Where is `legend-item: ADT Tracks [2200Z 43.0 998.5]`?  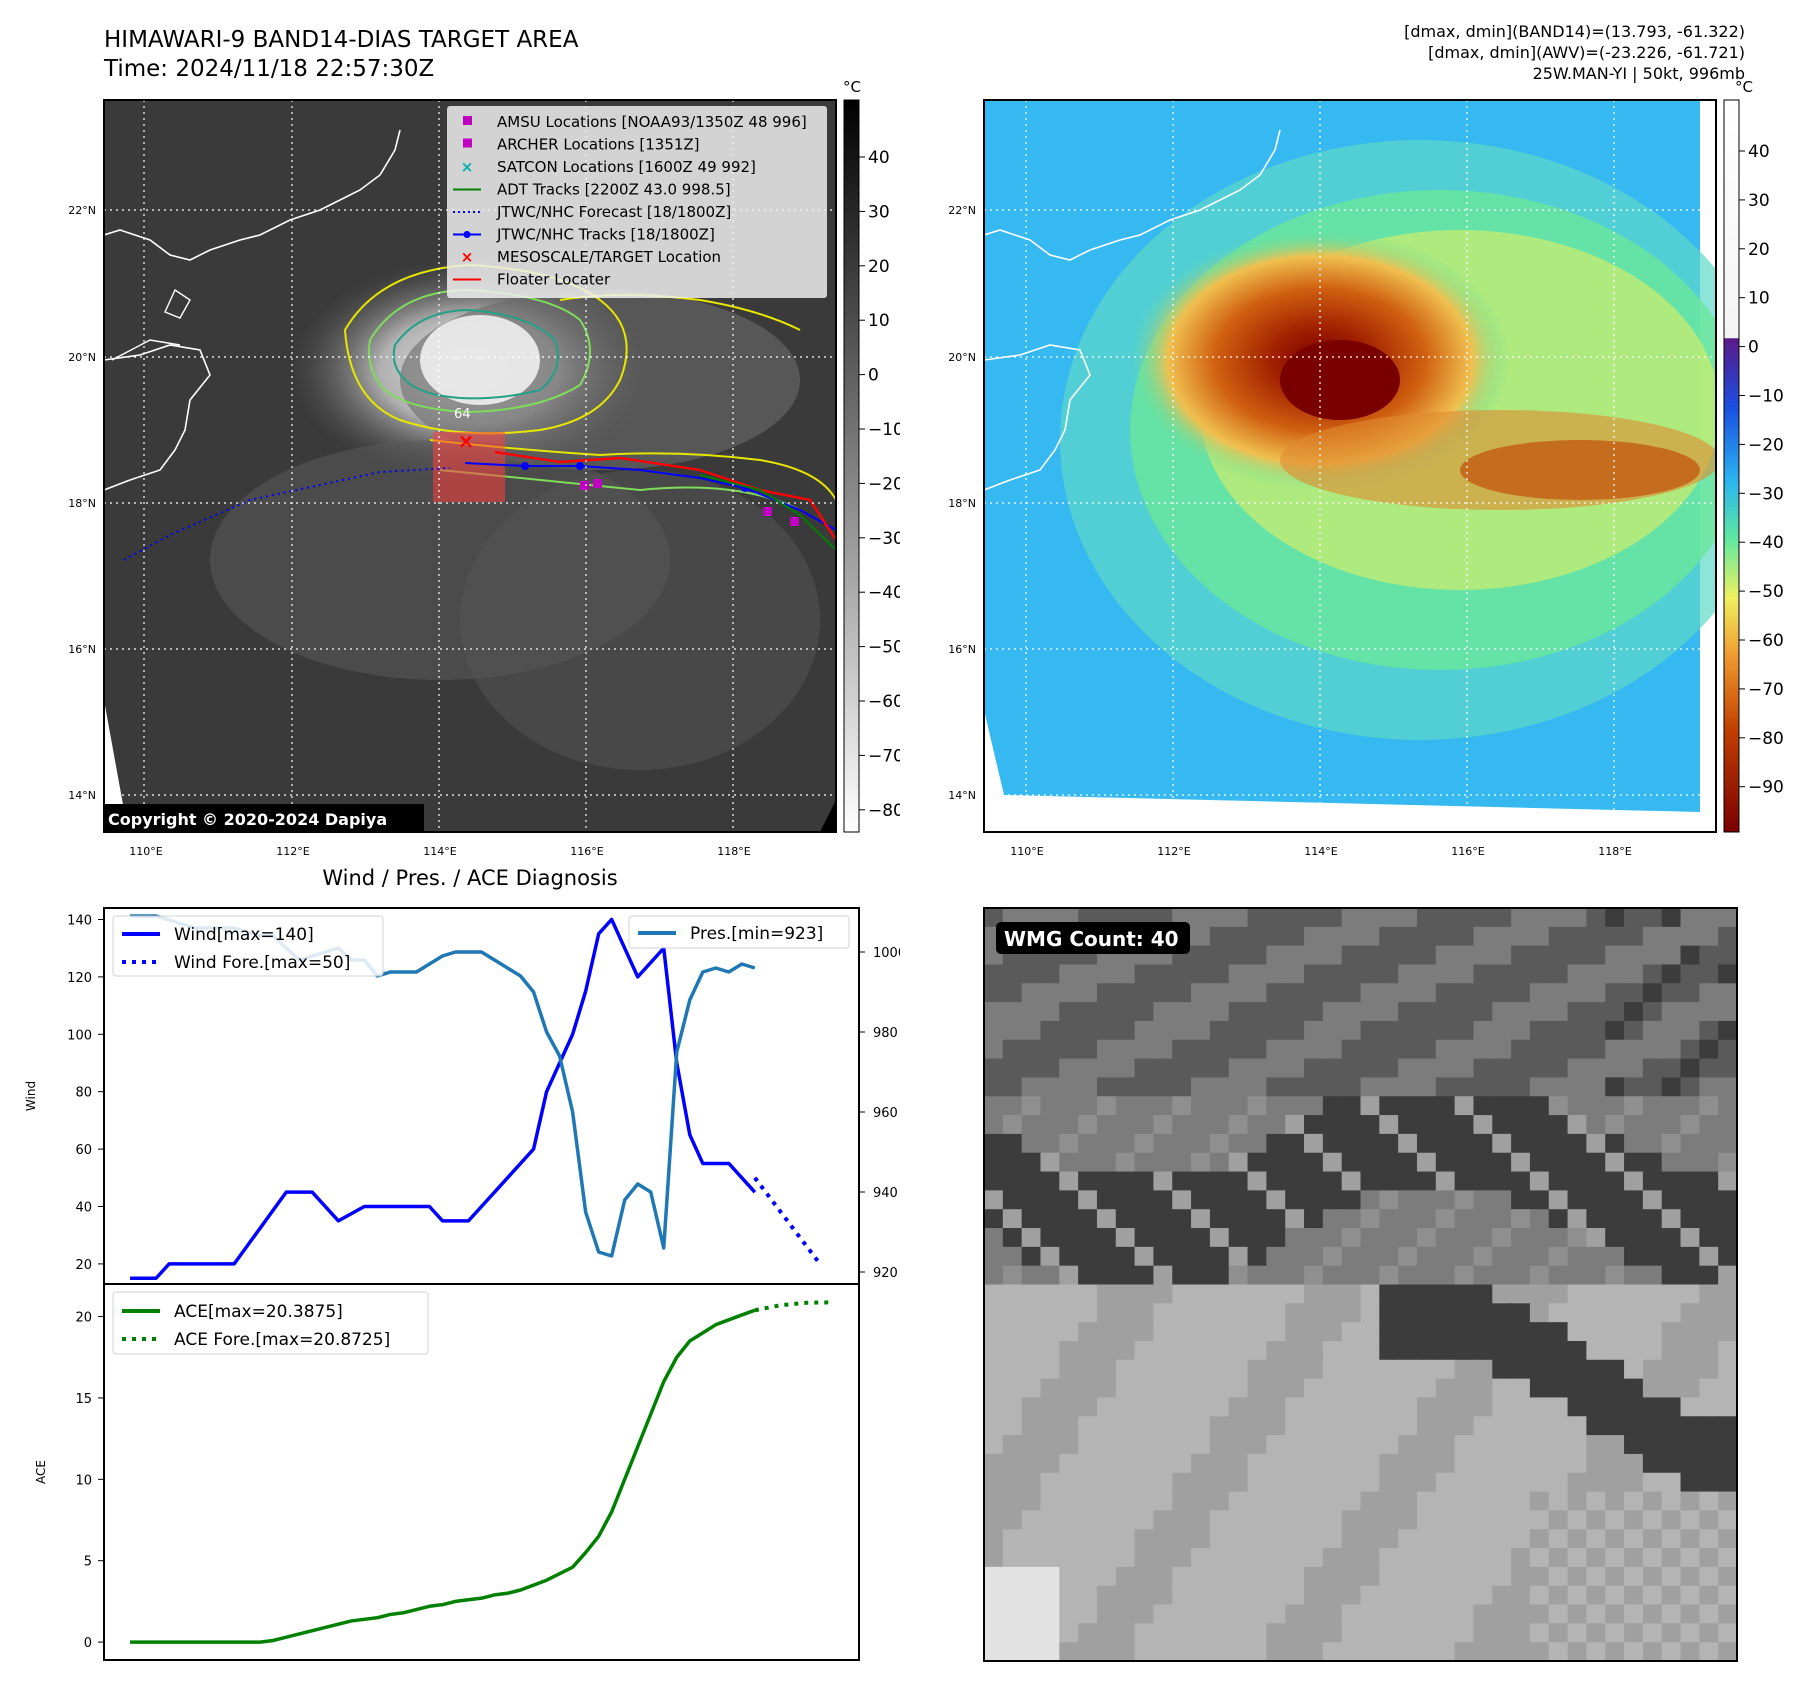 legend-item: ADT Tracks [2200Z 43.0 998.5] is located at coordinates (592, 190).